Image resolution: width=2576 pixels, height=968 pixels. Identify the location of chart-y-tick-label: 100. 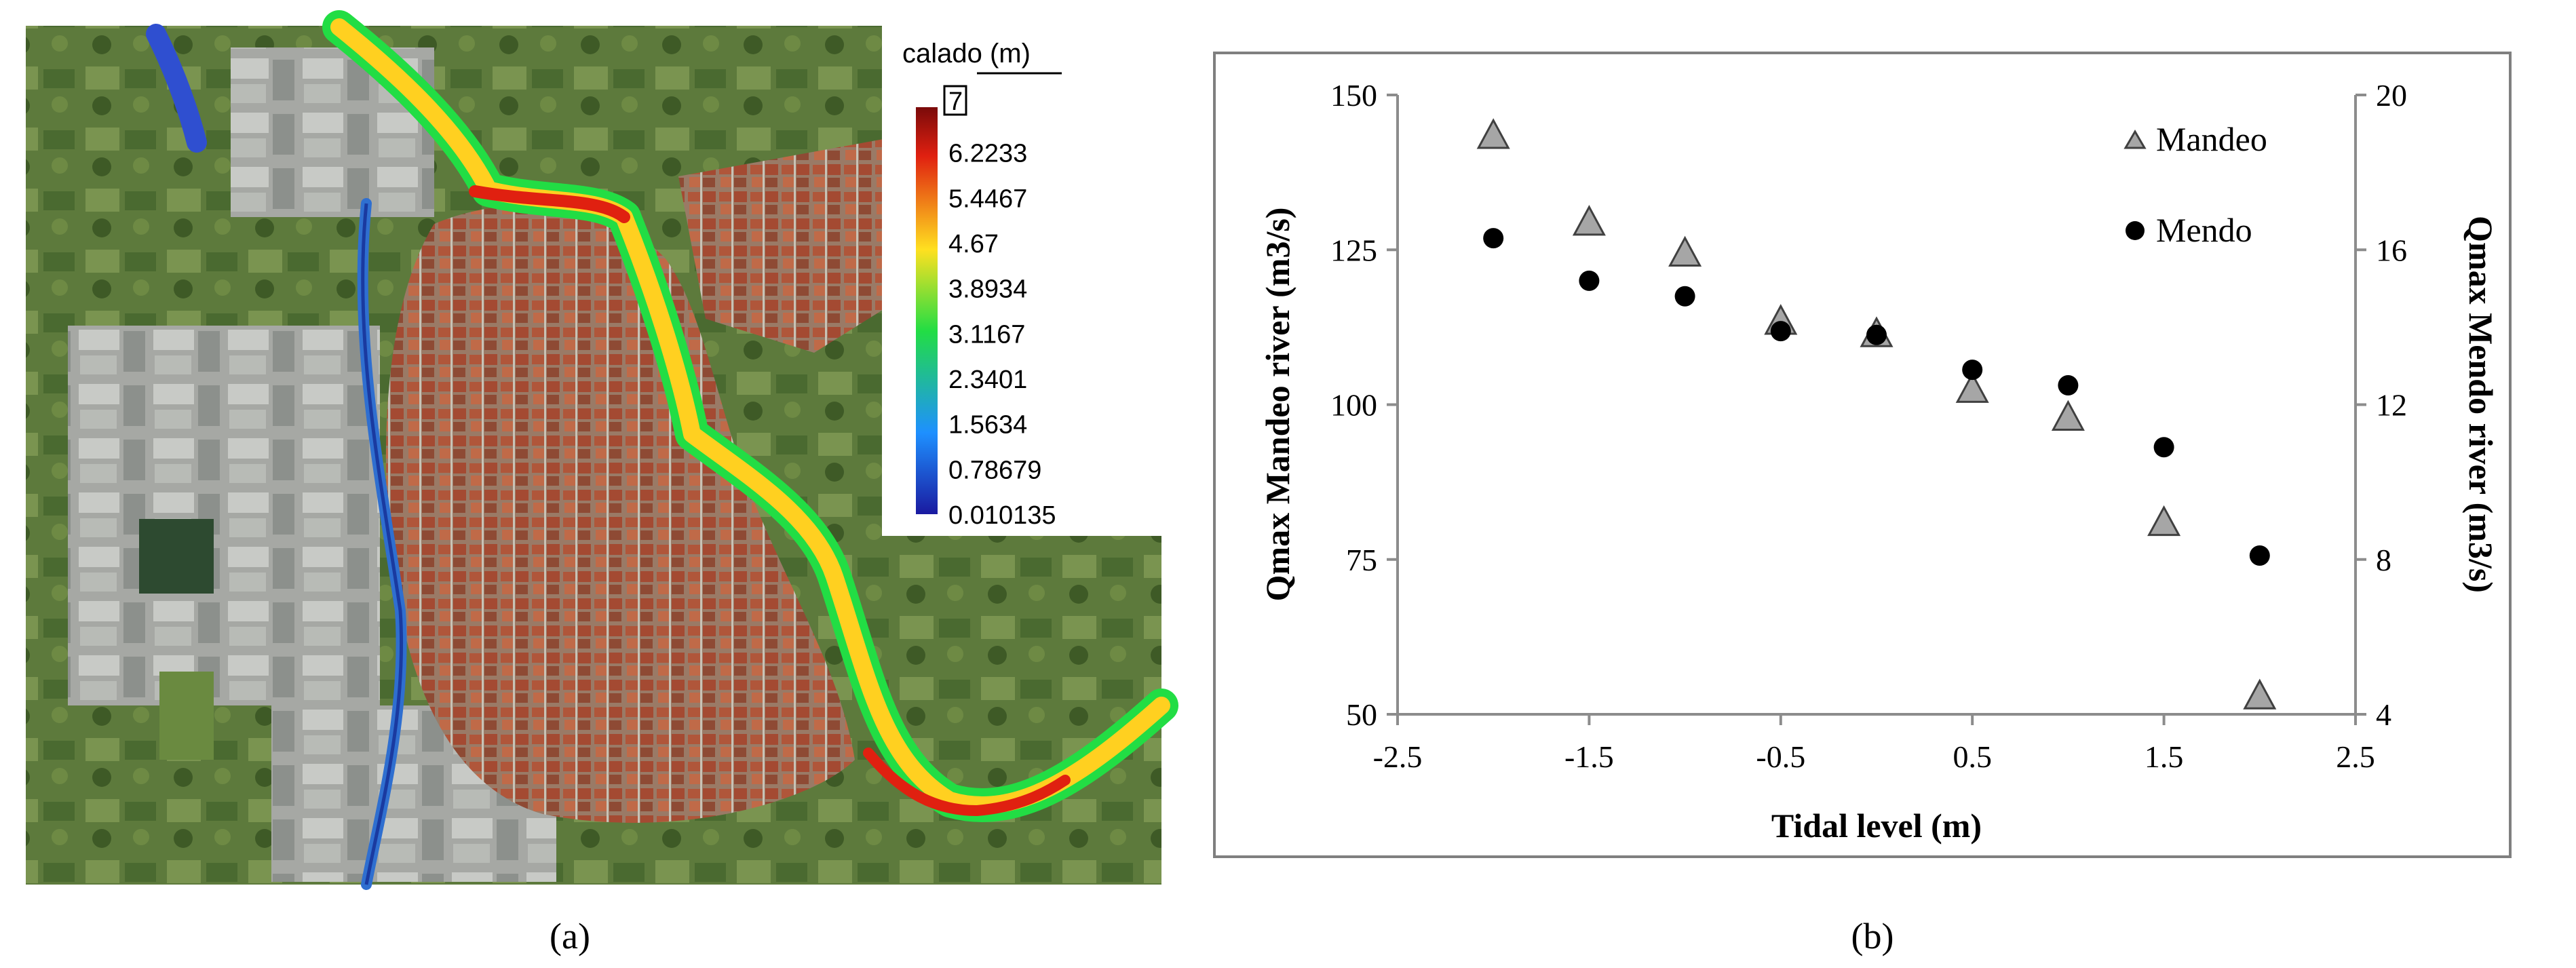
(1353, 405).